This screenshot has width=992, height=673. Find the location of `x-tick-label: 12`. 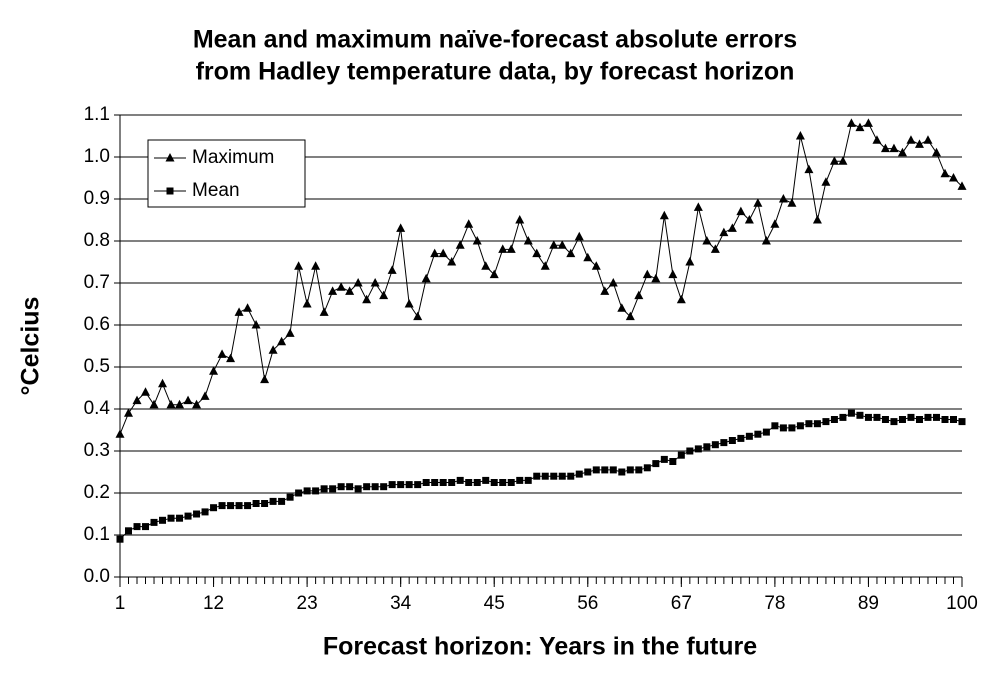

x-tick-label: 12 is located at coordinates (213, 603).